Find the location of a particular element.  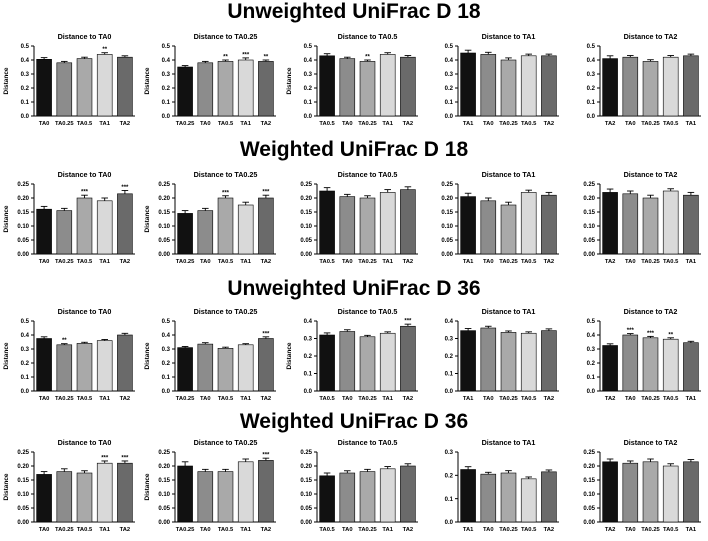

chart-title: Distance to TA0.25 is located at coordinates (226, 174).